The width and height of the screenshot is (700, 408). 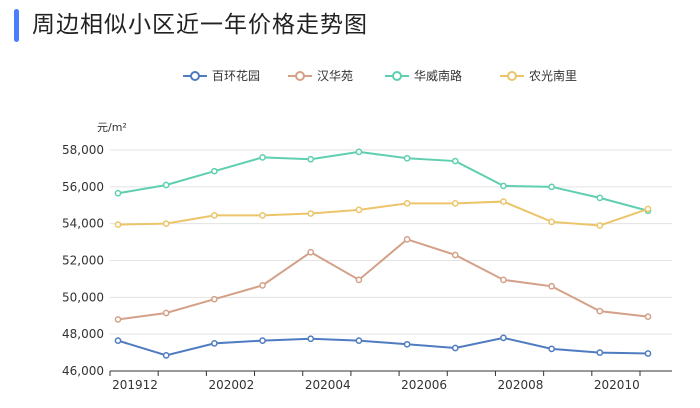 I want to click on series-华威南路, so click(x=383, y=181).